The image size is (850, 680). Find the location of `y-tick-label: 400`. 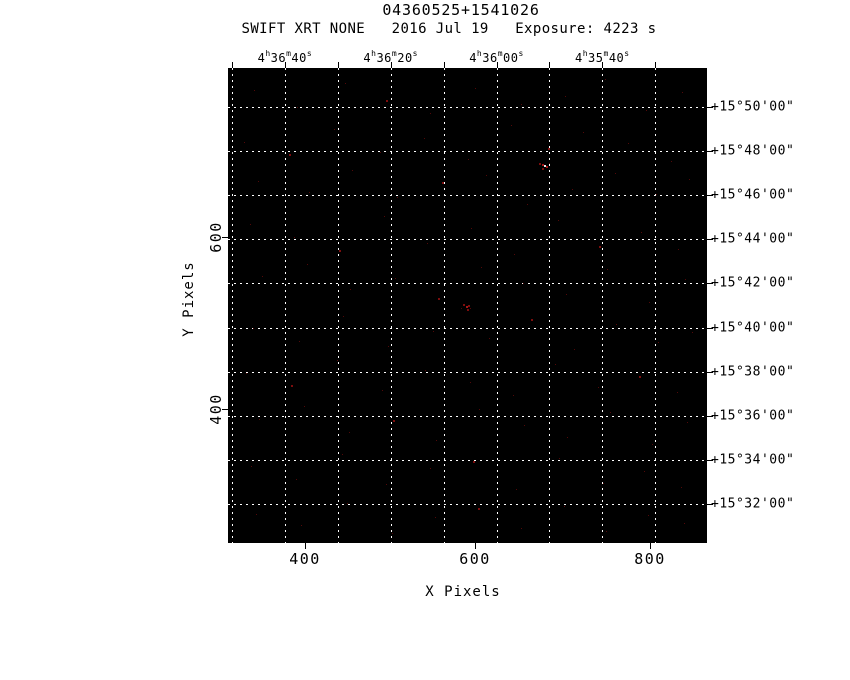

y-tick-label: 400 is located at coordinates (216, 409).